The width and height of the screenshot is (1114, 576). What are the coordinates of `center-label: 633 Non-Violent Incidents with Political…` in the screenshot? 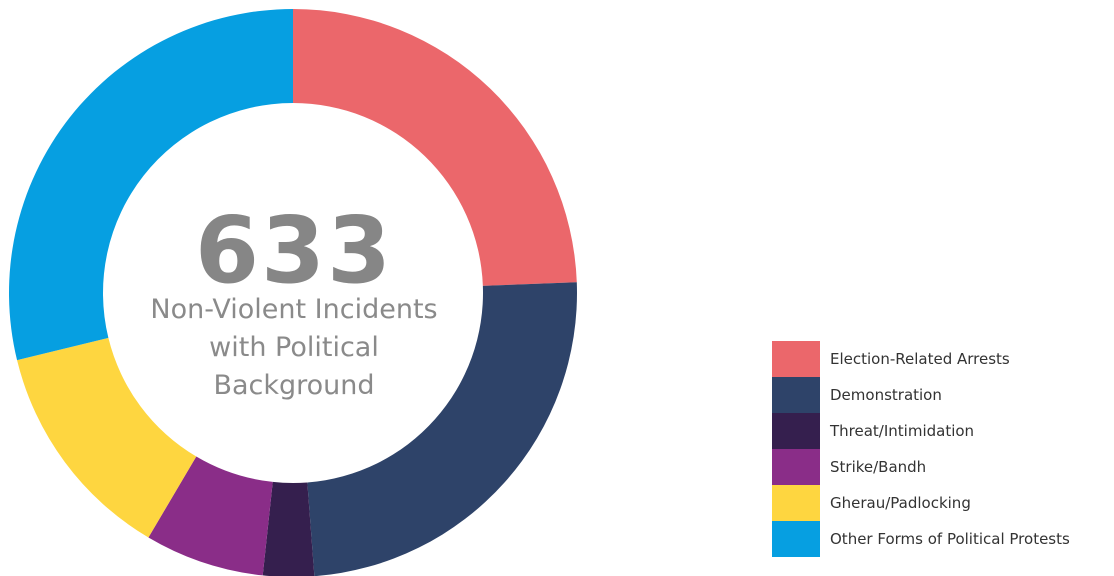 It's located at (294, 305).